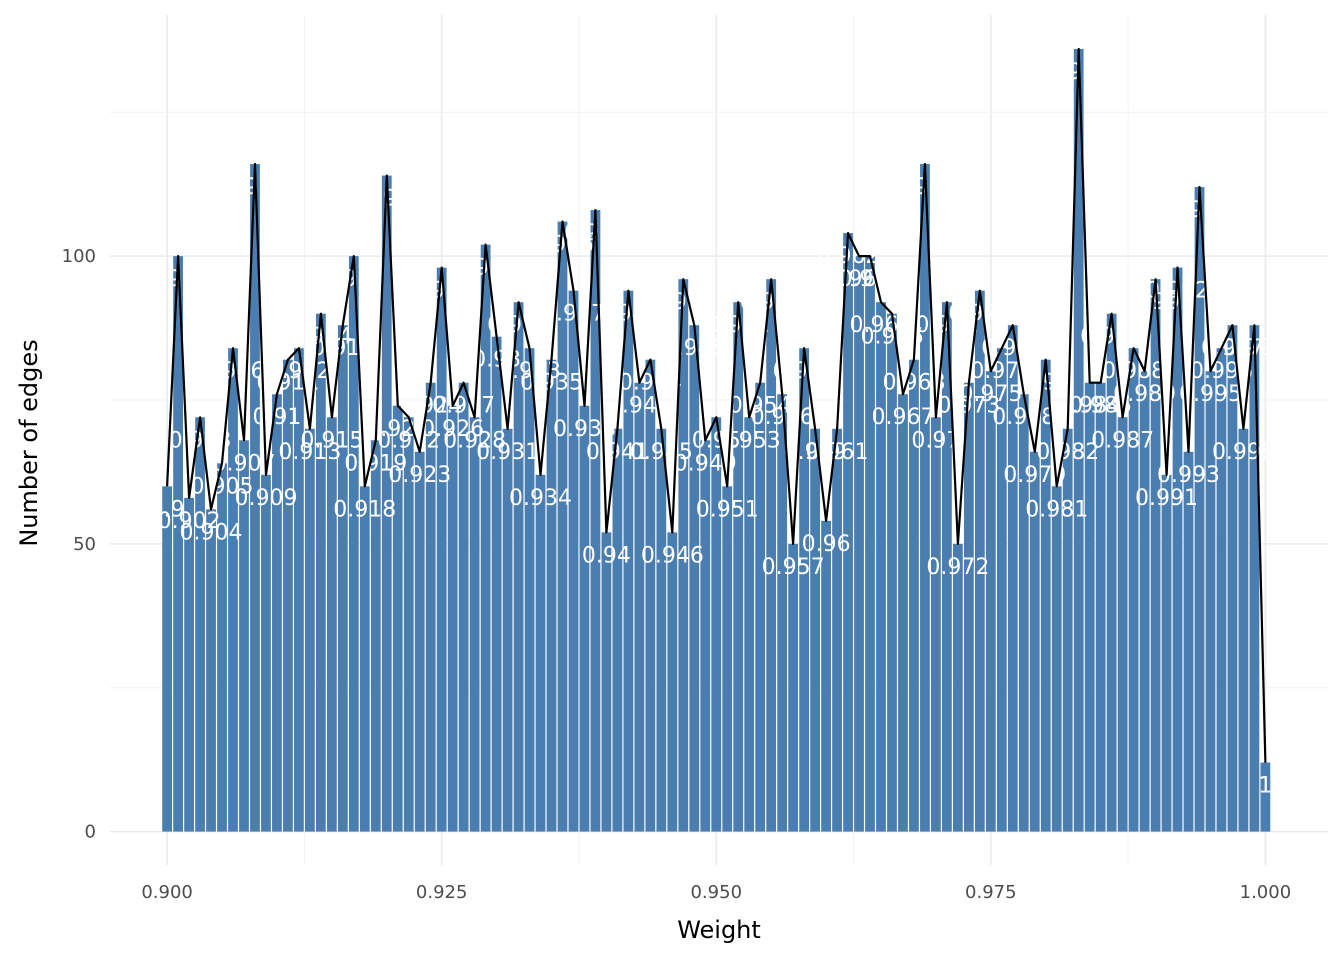 The height and width of the screenshot is (960, 1344). What do you see at coordinates (716, 892) in the screenshot?
I see `x-axis-ticks: 0.900 0.925 0.950 0.975 1.000` at bounding box center [716, 892].